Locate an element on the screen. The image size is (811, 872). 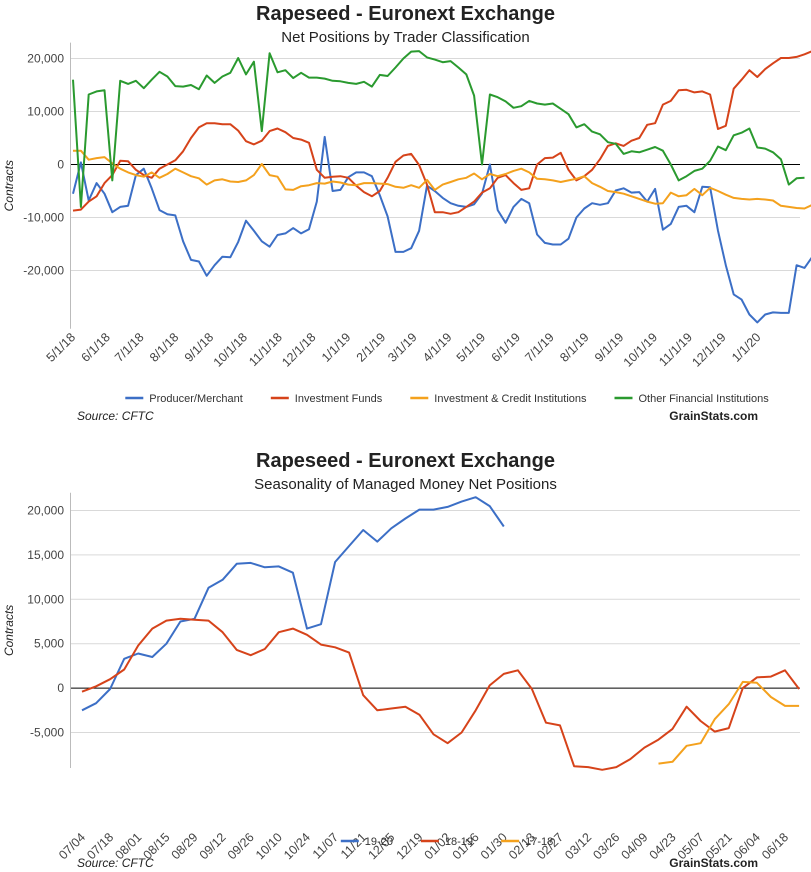
x-tick-label: 11/1/19 is located at coordinates (675, 349).